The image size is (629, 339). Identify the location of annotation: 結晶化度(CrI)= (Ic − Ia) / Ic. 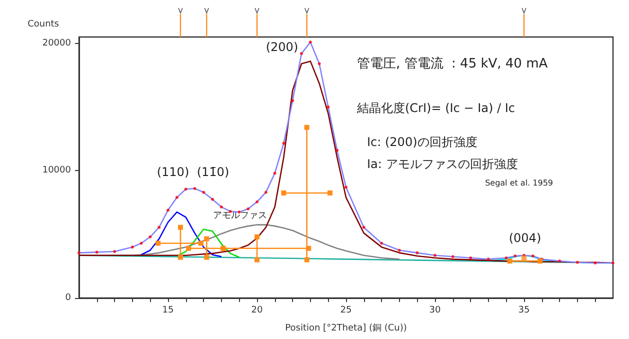
(435, 108).